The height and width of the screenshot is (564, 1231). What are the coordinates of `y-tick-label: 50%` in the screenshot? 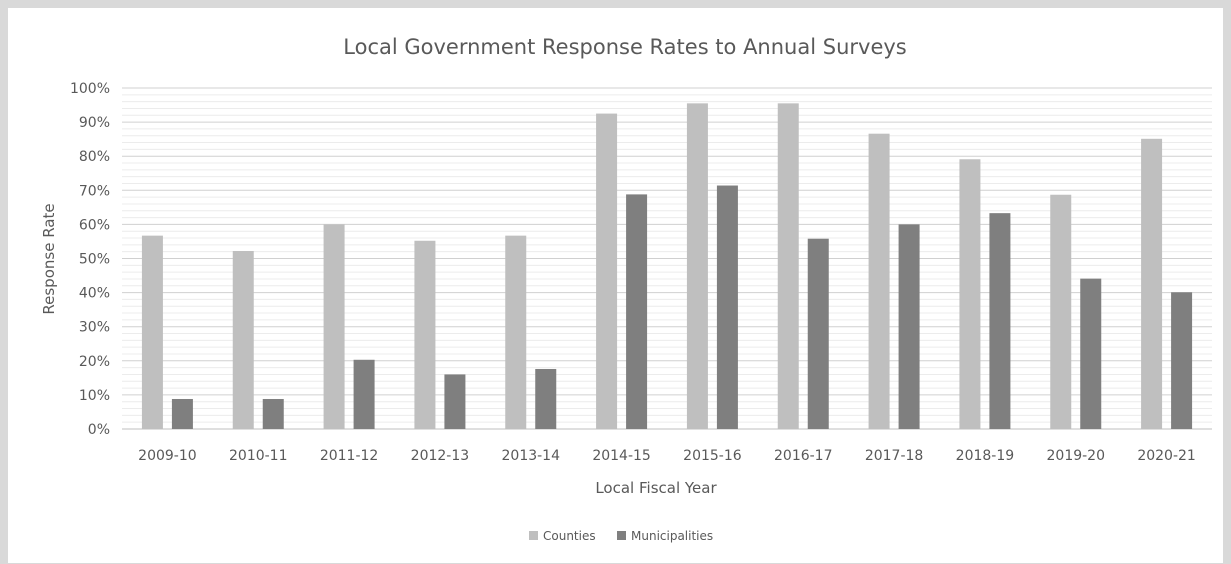 It's located at (94, 260).